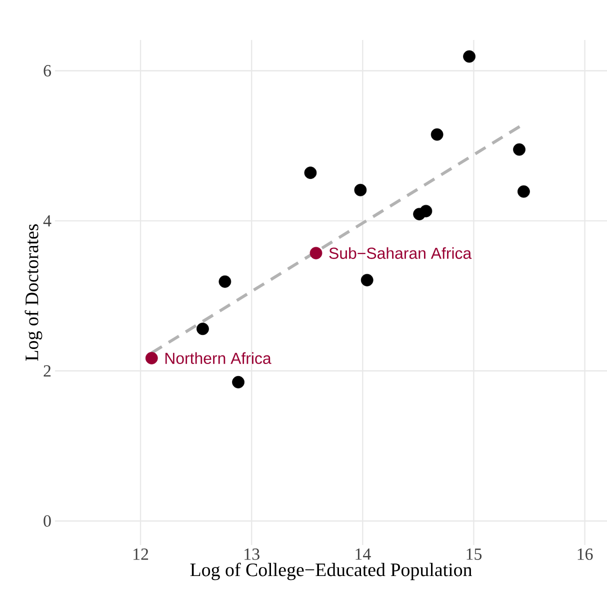 The height and width of the screenshot is (603, 607). Describe the element at coordinates (141, 554) in the screenshot. I see `x-tick-label: 12` at that location.